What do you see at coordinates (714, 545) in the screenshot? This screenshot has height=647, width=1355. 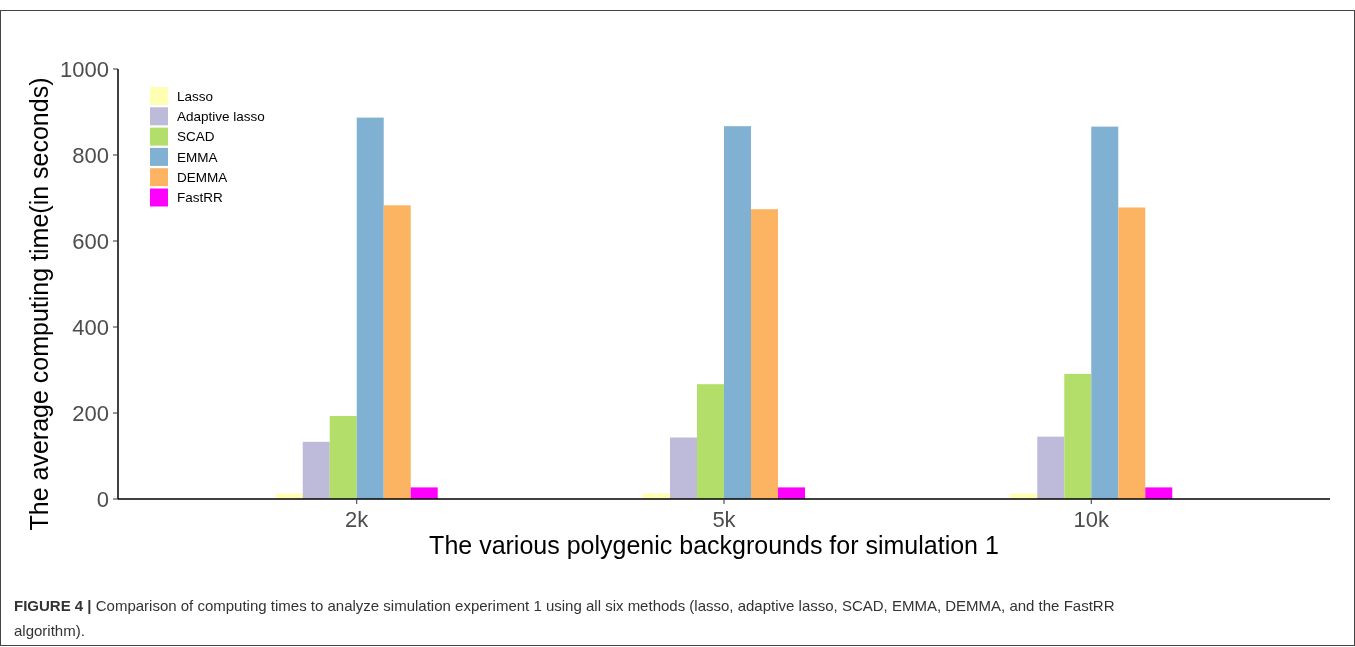 I see `x-axis-title: The various polygenic backgrounds for simulation 1` at bounding box center [714, 545].